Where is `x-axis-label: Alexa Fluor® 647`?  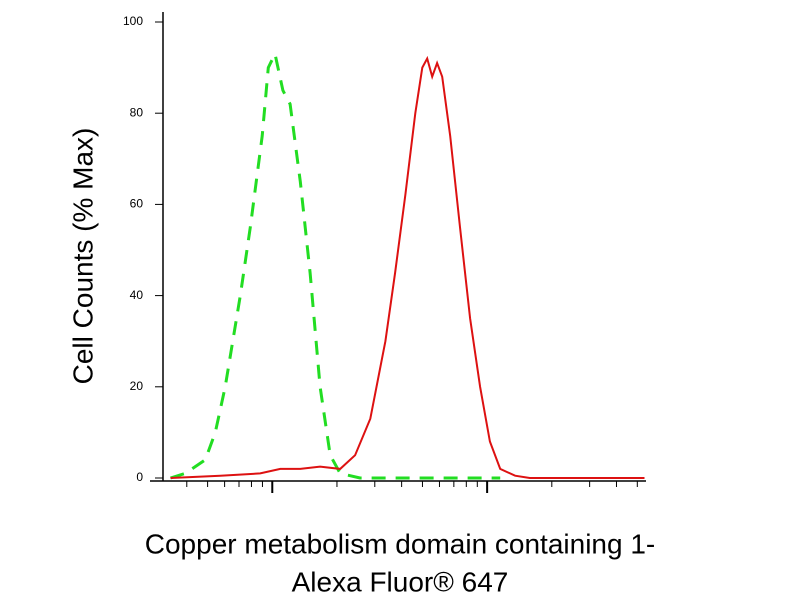 x-axis-label: Alexa Fluor® 647 is located at coordinates (400, 581).